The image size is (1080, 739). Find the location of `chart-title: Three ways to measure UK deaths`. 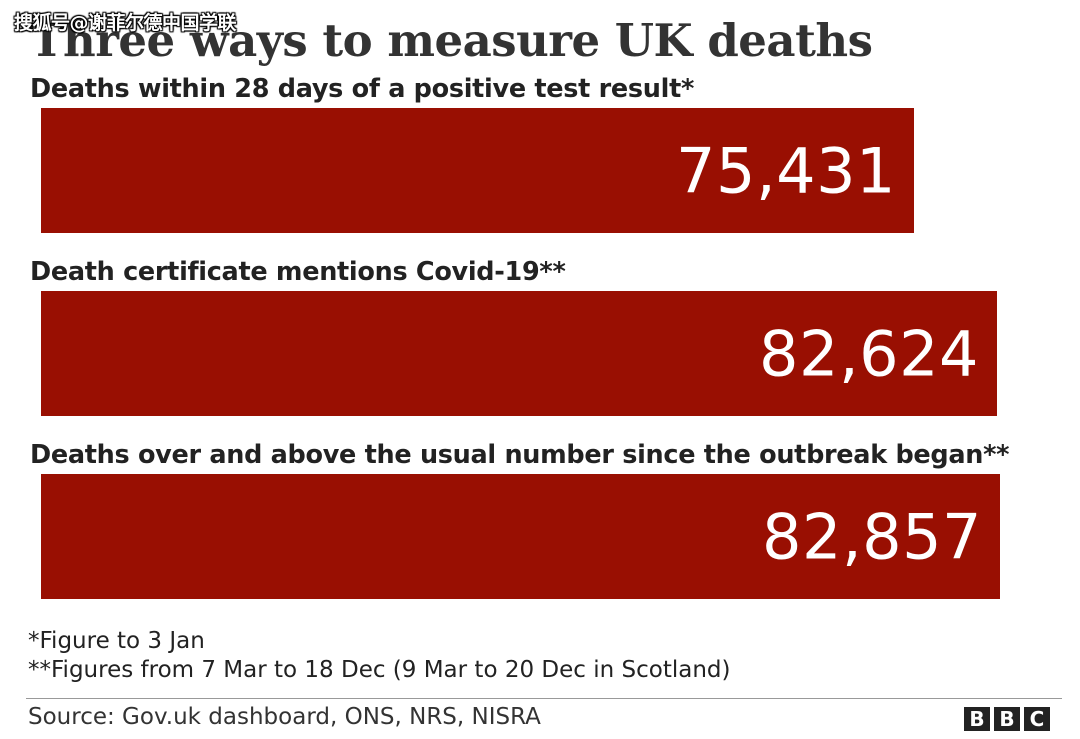

chart-title: Three ways to measure UK deaths is located at coordinates (451, 40).